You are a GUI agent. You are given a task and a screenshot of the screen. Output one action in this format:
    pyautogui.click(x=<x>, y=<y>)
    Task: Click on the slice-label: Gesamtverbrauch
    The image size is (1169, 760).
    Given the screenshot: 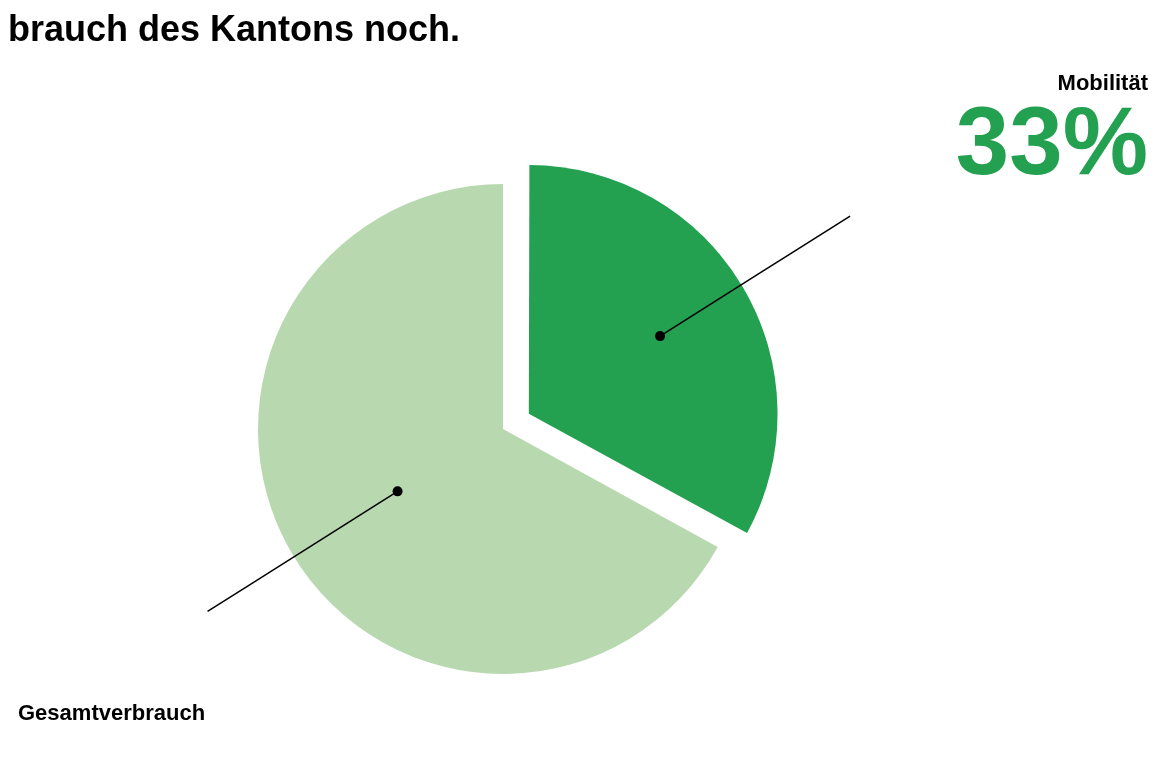 What is the action you would take?
    pyautogui.click(x=112, y=713)
    